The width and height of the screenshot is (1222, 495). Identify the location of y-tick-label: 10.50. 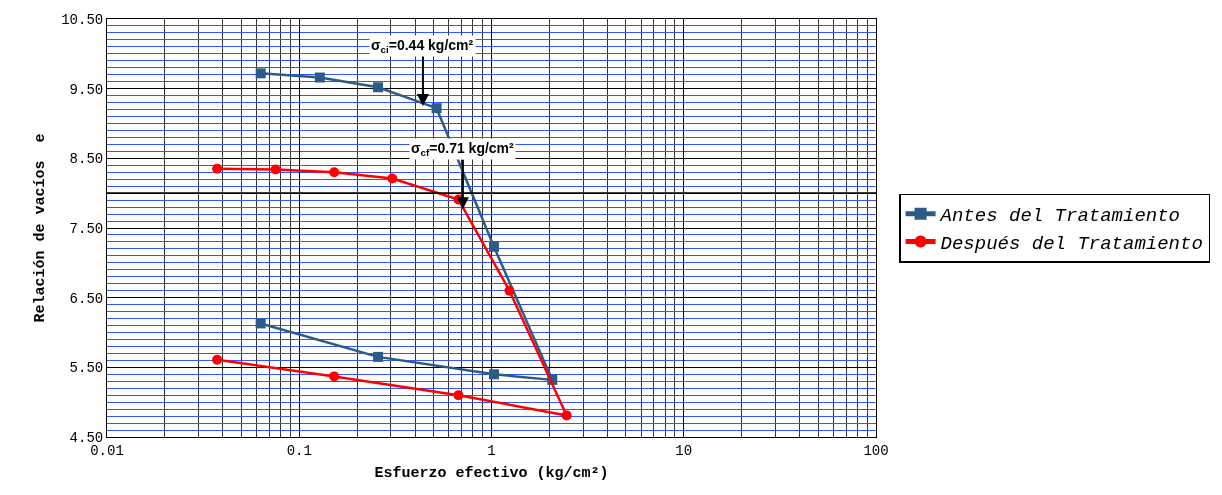
(82, 19).